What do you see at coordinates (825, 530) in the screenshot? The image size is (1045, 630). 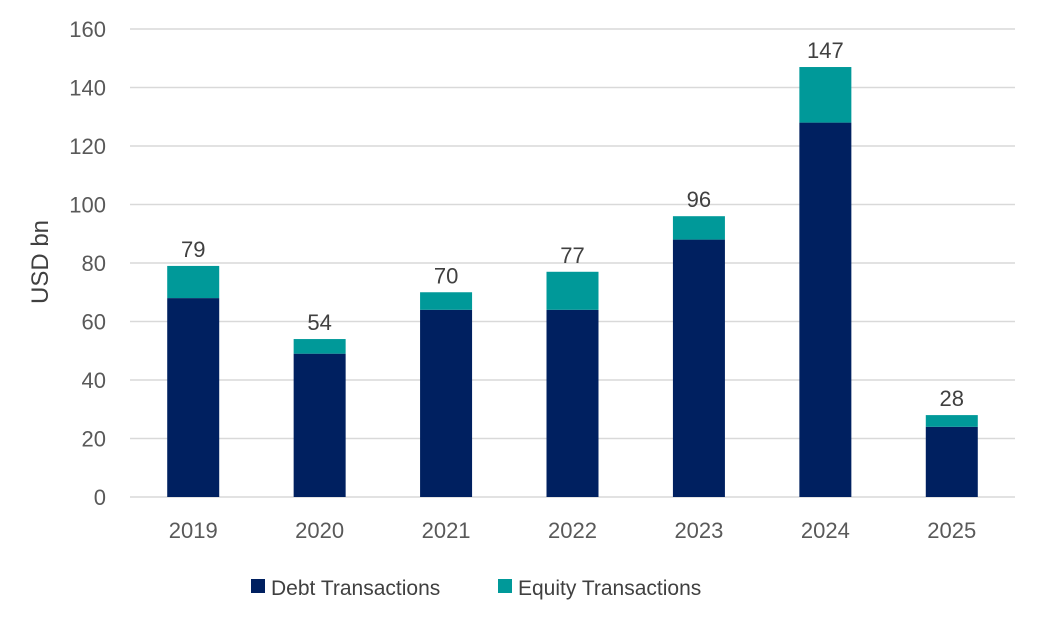 I see `x-tick-label-2024: 2024` at bounding box center [825, 530].